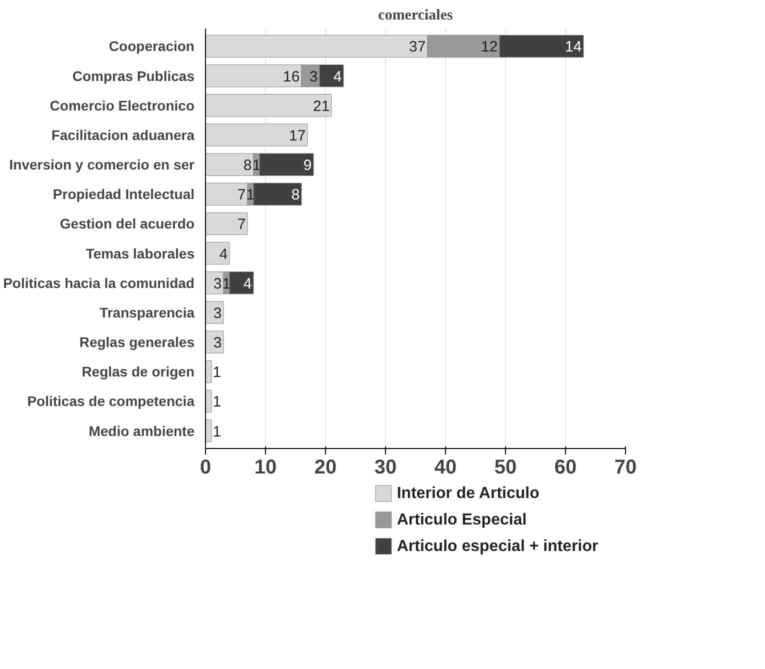 The height and width of the screenshot is (669, 765). Describe the element at coordinates (99, 282) in the screenshot. I see `y-tick-label: Politicas hacia la comunidad` at that location.